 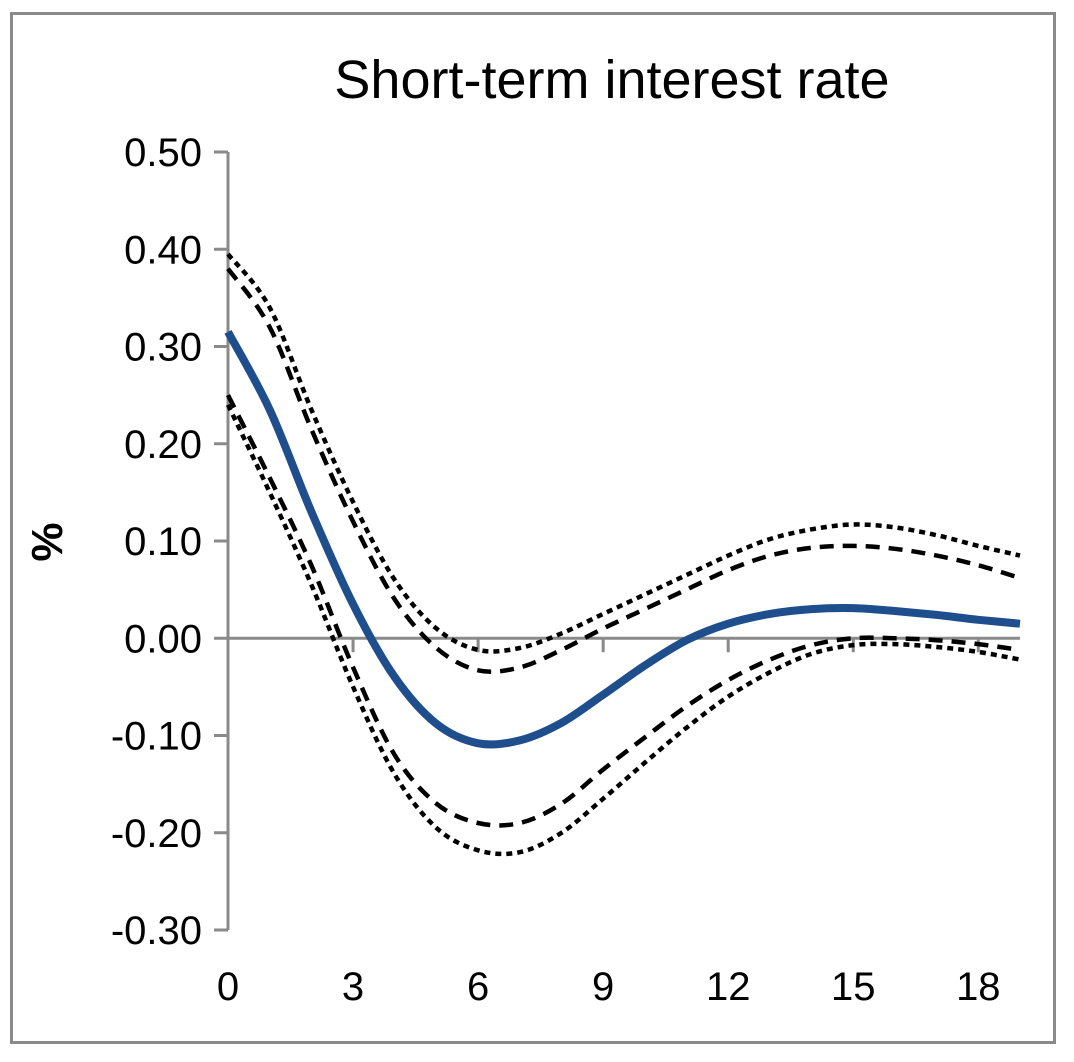 What do you see at coordinates (163, 250) in the screenshot?
I see `y-tick-label: 0.40` at bounding box center [163, 250].